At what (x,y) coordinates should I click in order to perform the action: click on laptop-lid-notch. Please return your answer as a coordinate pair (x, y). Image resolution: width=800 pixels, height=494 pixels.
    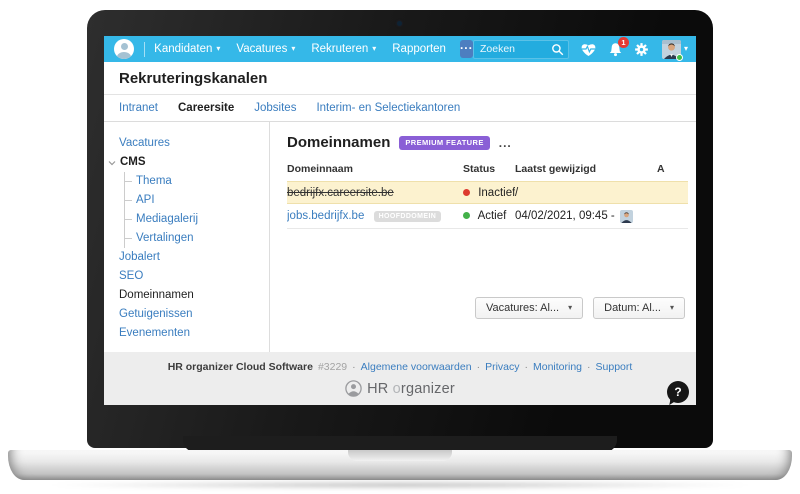
    Looking at the image, I should click on (400, 455).